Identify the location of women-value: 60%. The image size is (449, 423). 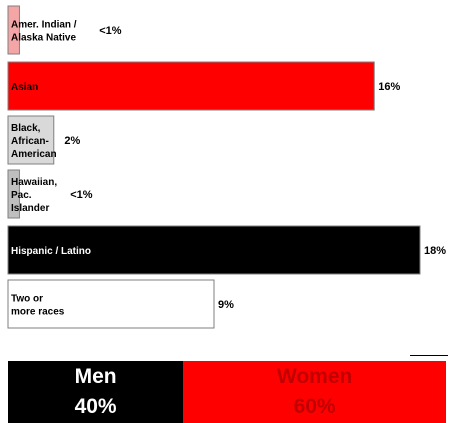
(314, 406).